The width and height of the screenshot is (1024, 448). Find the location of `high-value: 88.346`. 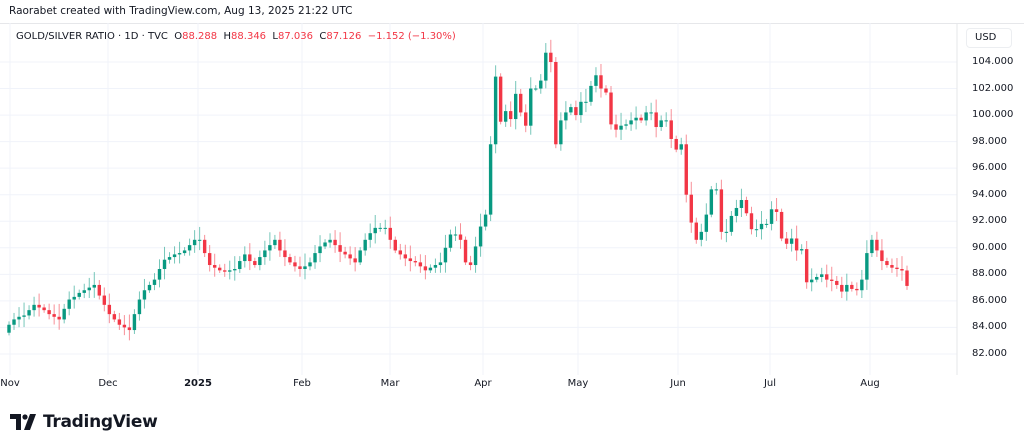

high-value: 88.346 is located at coordinates (249, 36).